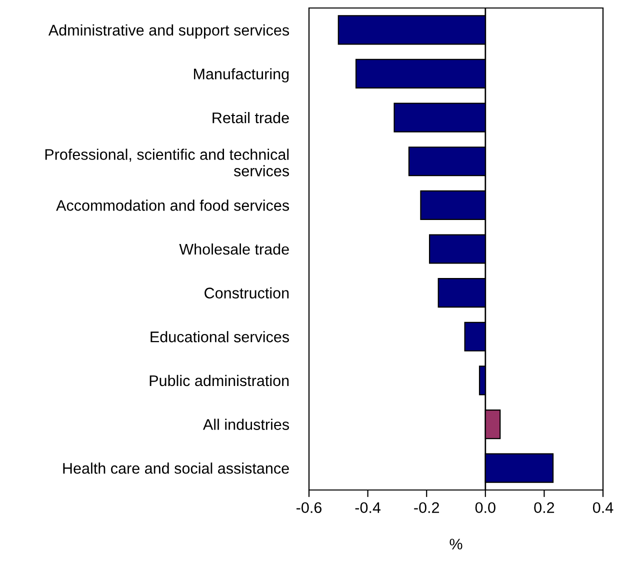 The image size is (624, 561). What do you see at coordinates (309, 508) in the screenshot?
I see `x-tick-label: -0.6` at bounding box center [309, 508].